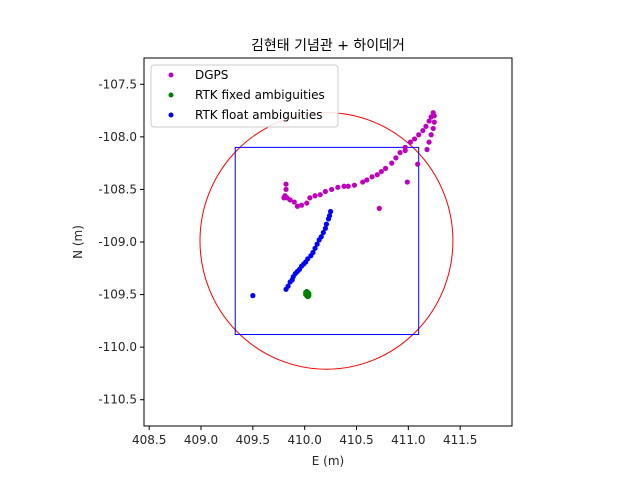 The image size is (640, 480). Describe the element at coordinates (356, 440) in the screenshot. I see `x-tick-label: 410.5` at that location.